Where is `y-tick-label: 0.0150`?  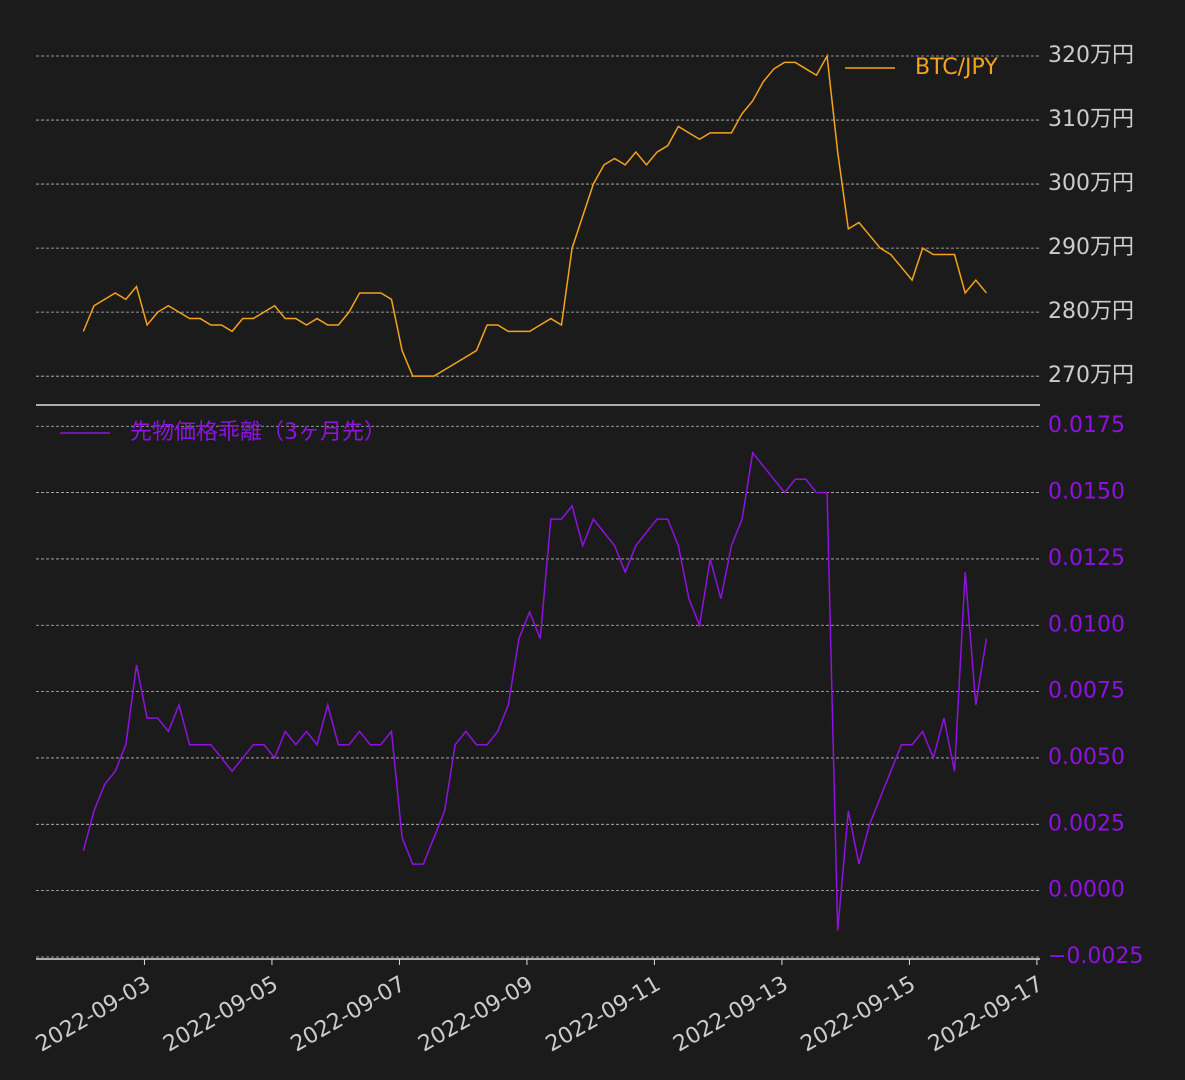
y-tick-label: 0.0150 is located at coordinates (1086, 492).